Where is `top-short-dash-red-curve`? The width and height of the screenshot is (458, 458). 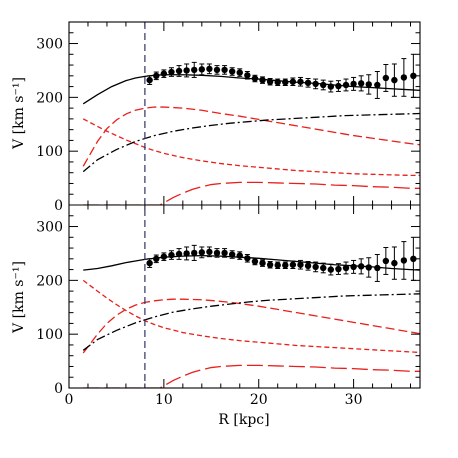
top-short-dash-red-curve is located at coordinates (251, 147).